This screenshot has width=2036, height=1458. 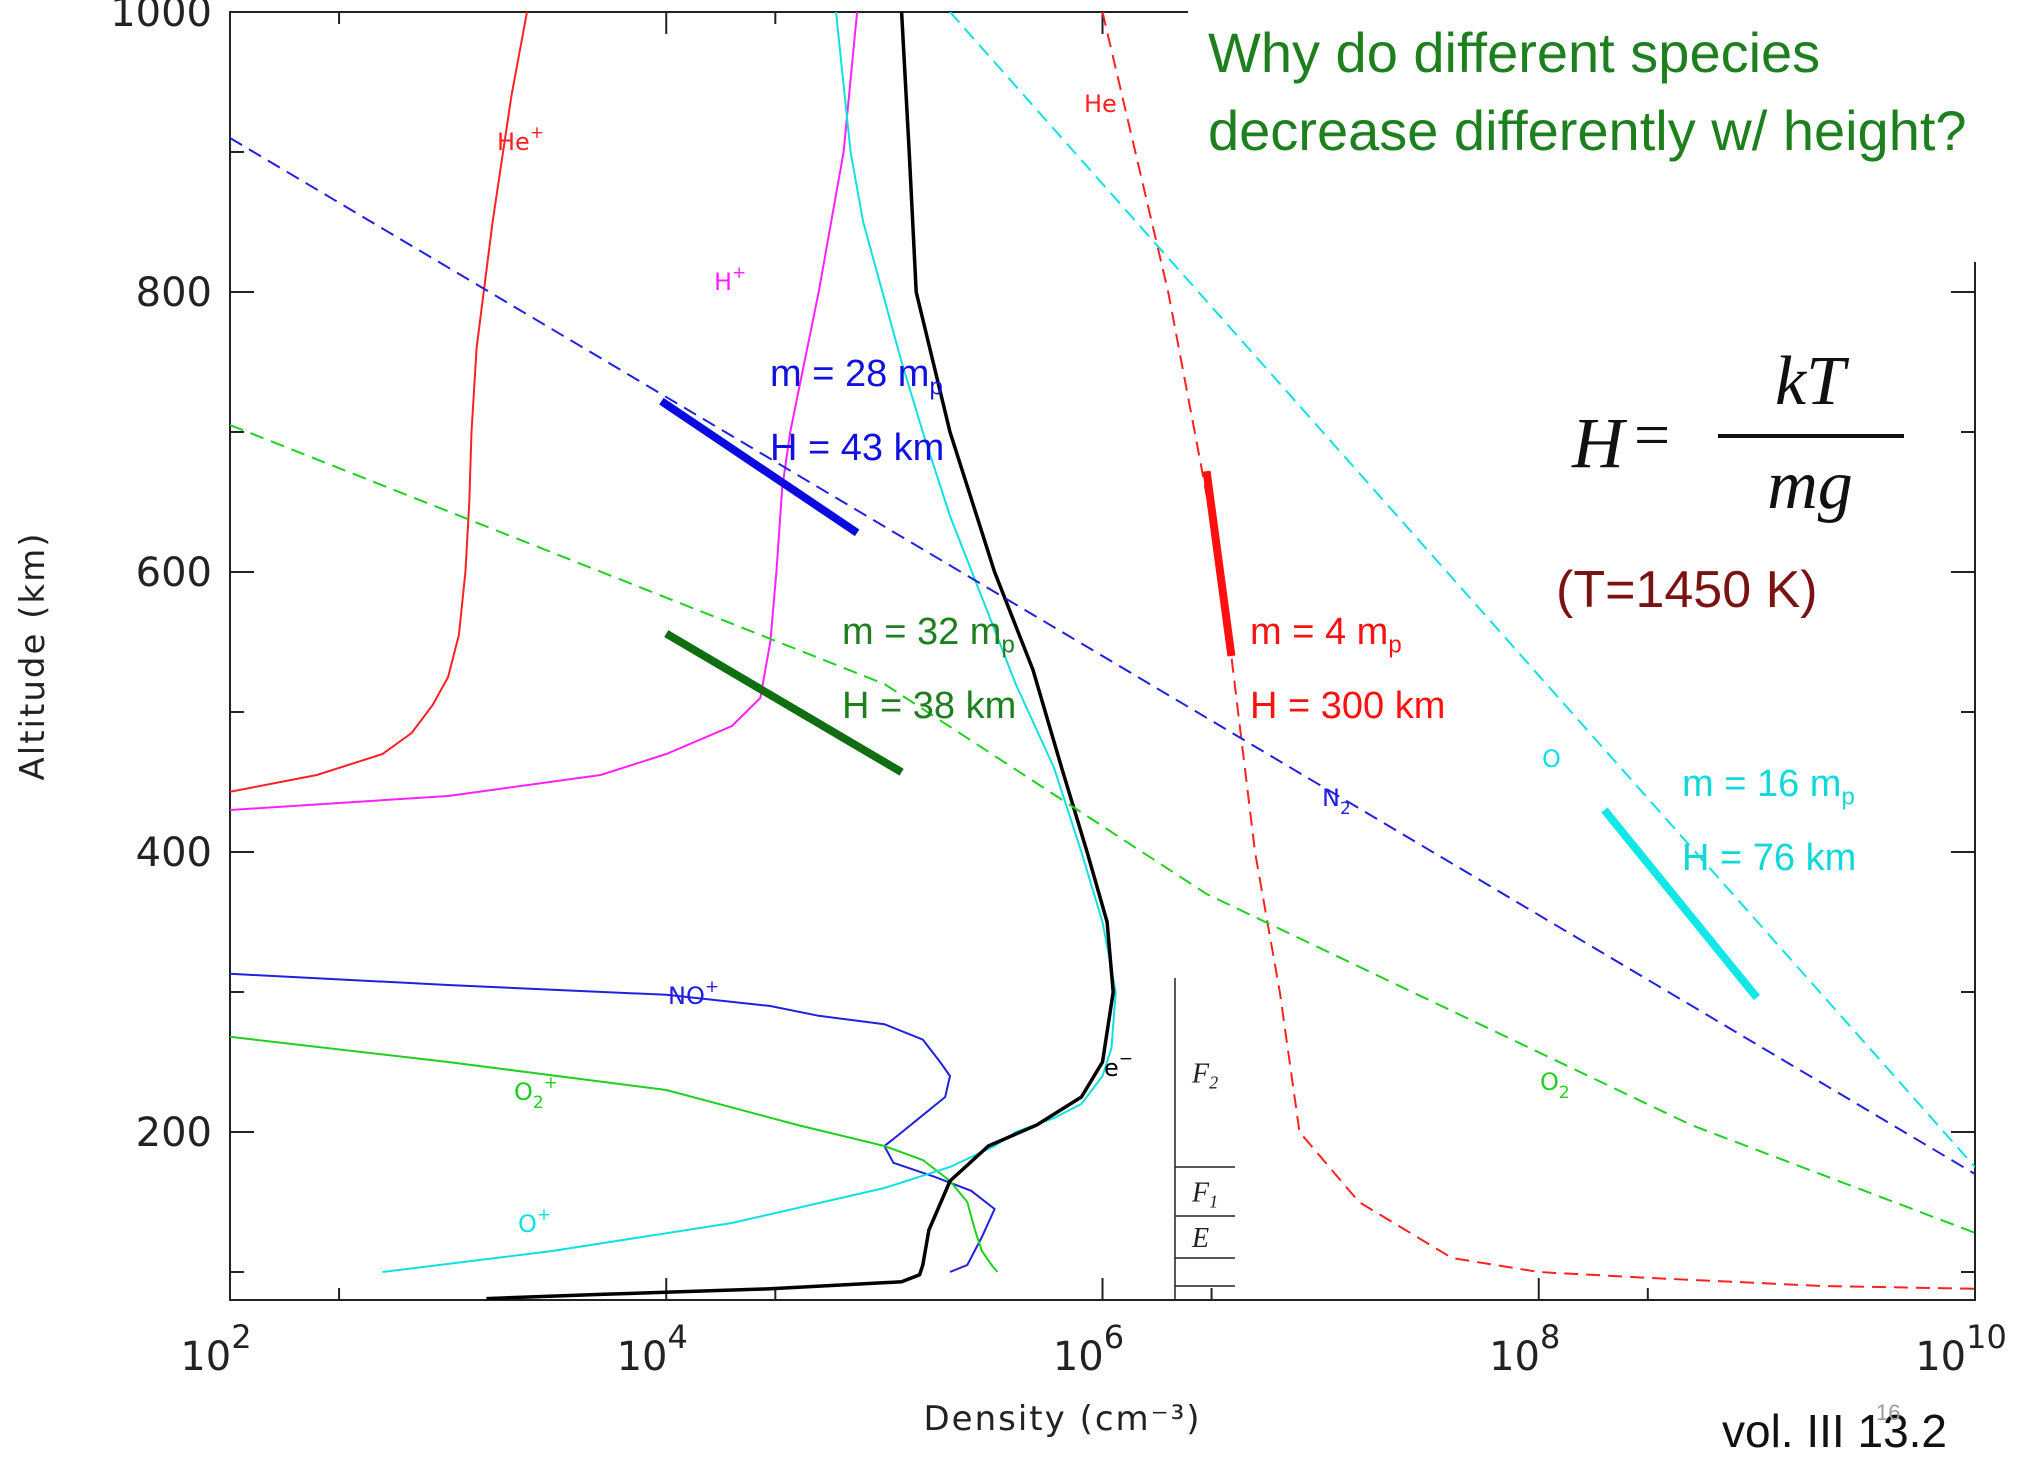 What do you see at coordinates (1598, 443) in the screenshot?
I see `formula-lhs: H` at bounding box center [1598, 443].